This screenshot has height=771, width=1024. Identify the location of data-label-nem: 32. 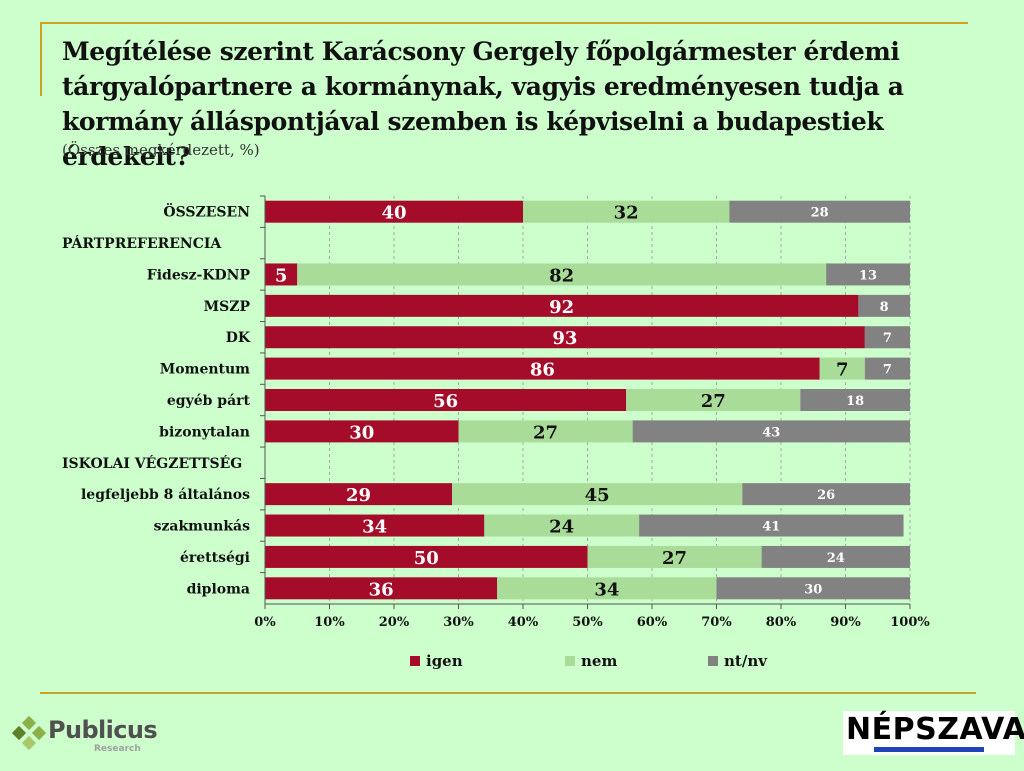
(626, 213).